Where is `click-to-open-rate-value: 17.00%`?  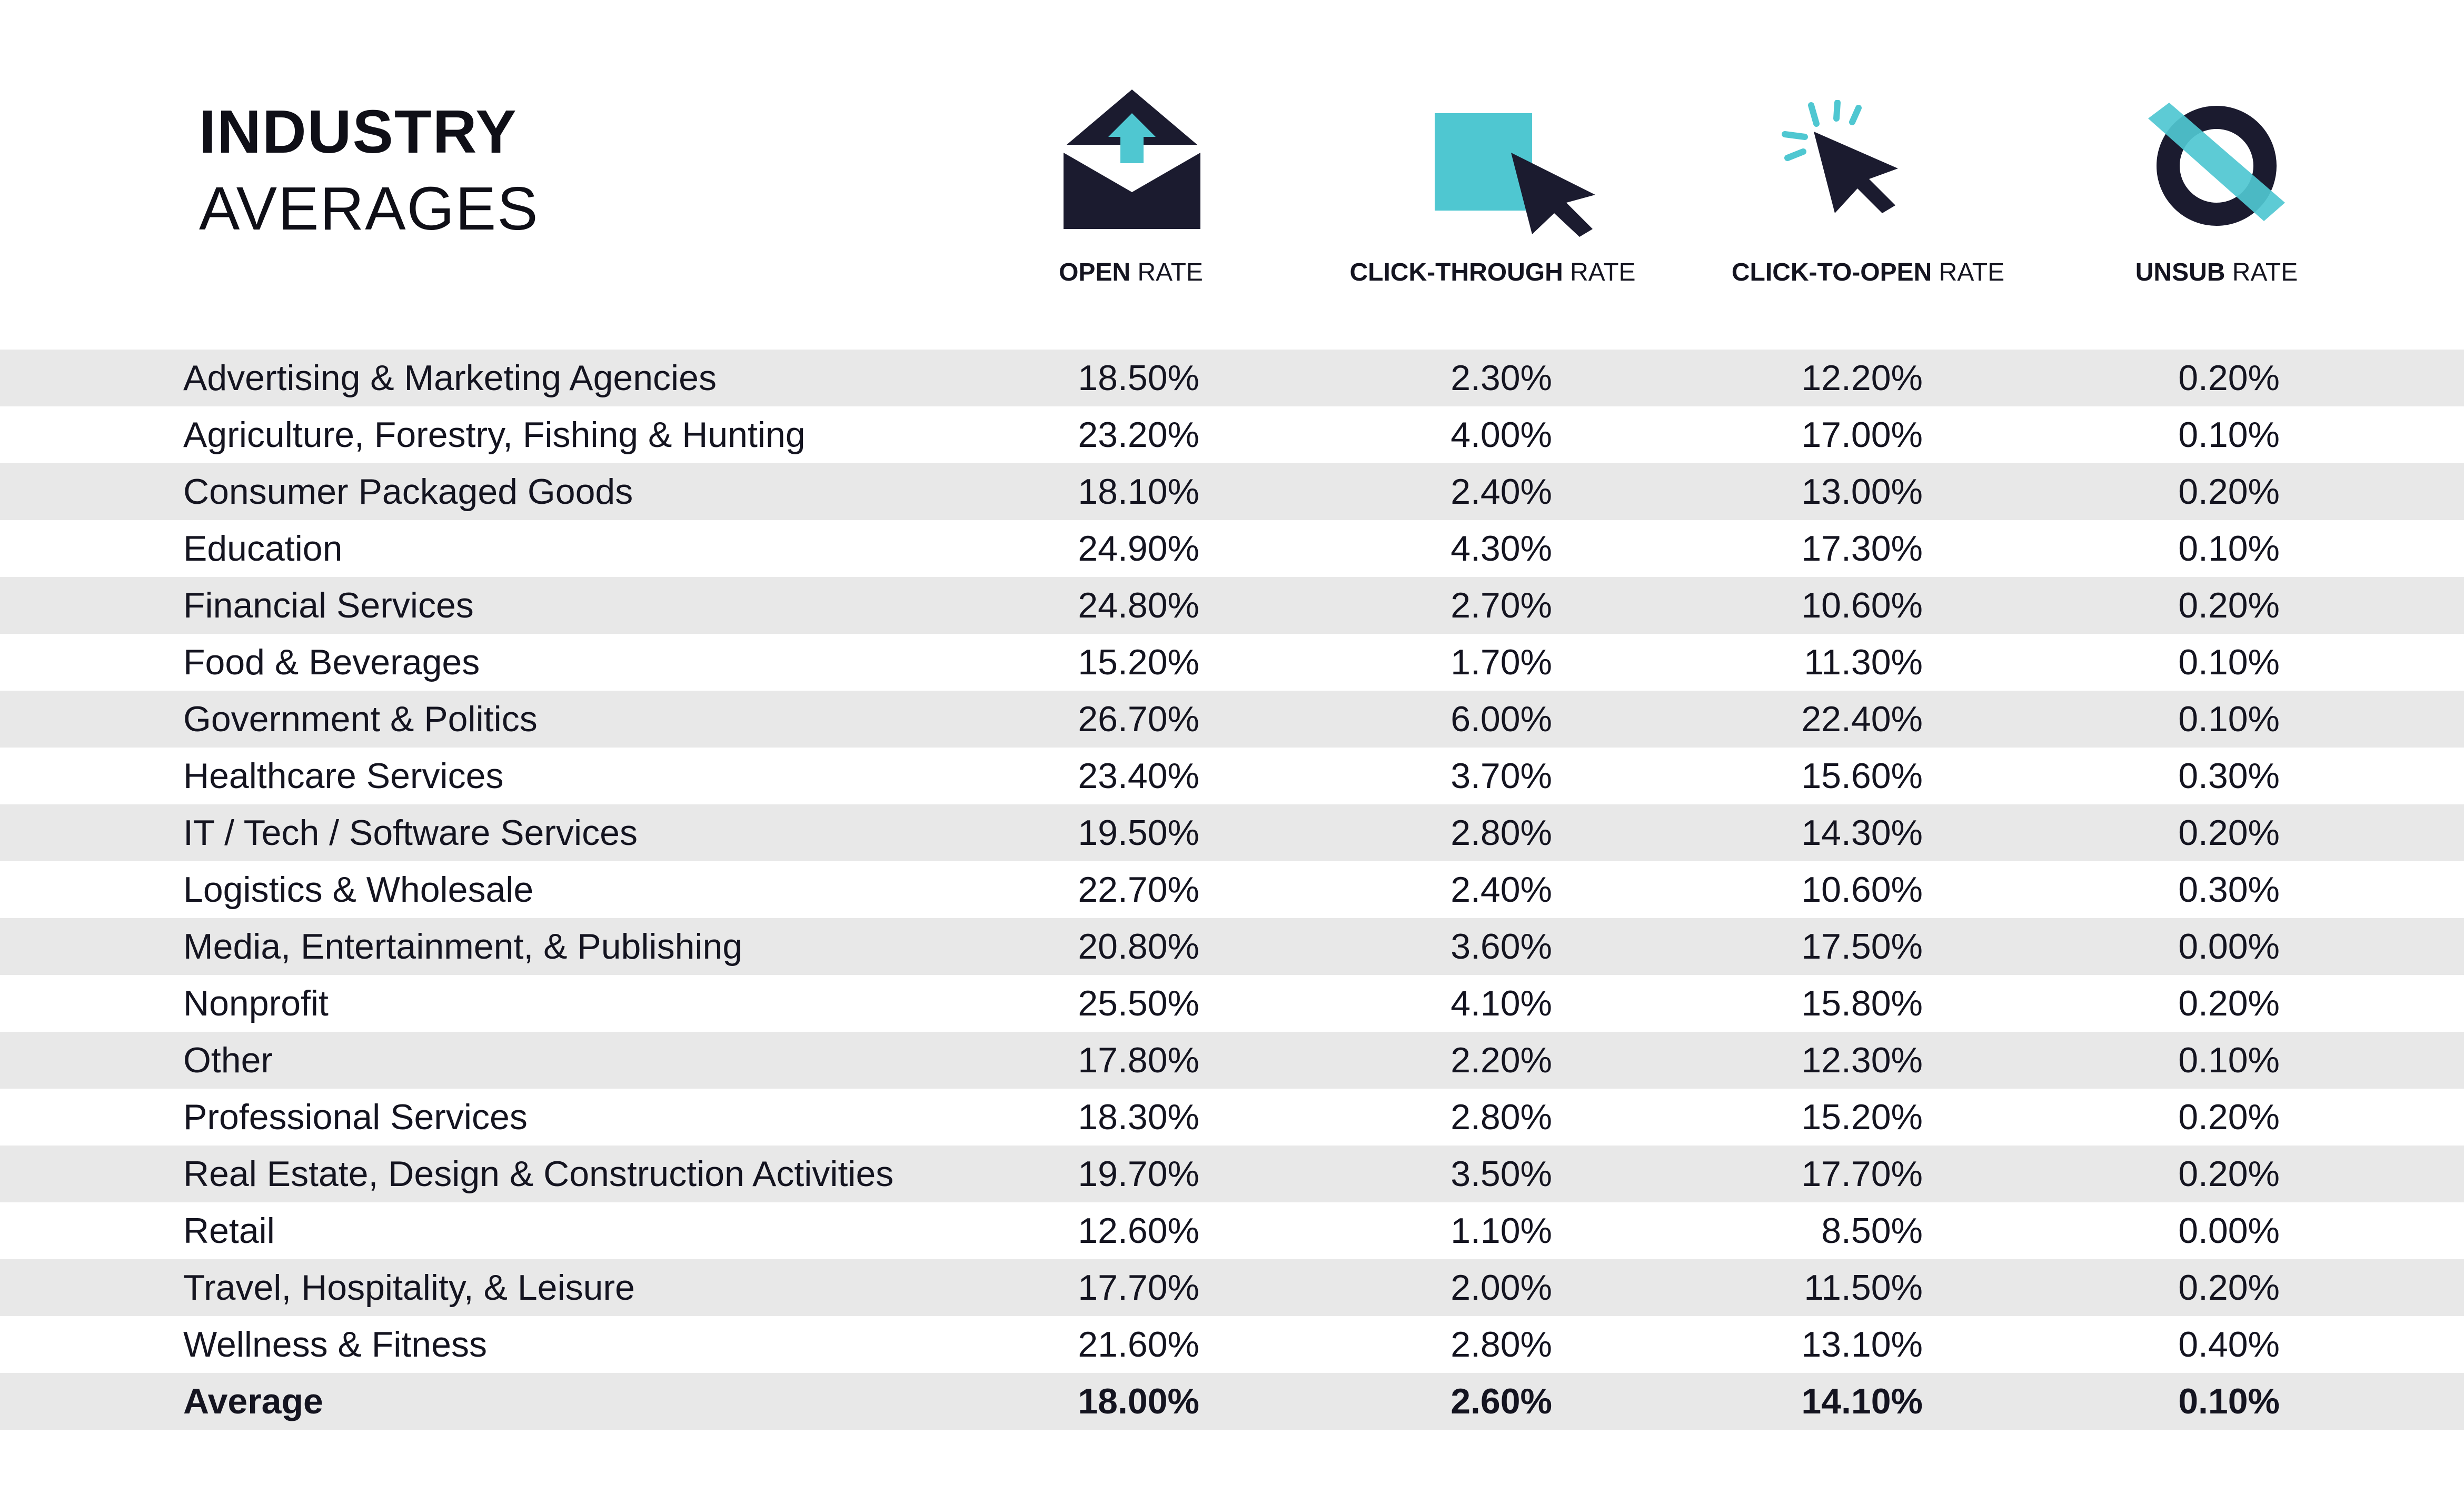
click-to-open-rate-value: 17.00% is located at coordinates (1862, 435).